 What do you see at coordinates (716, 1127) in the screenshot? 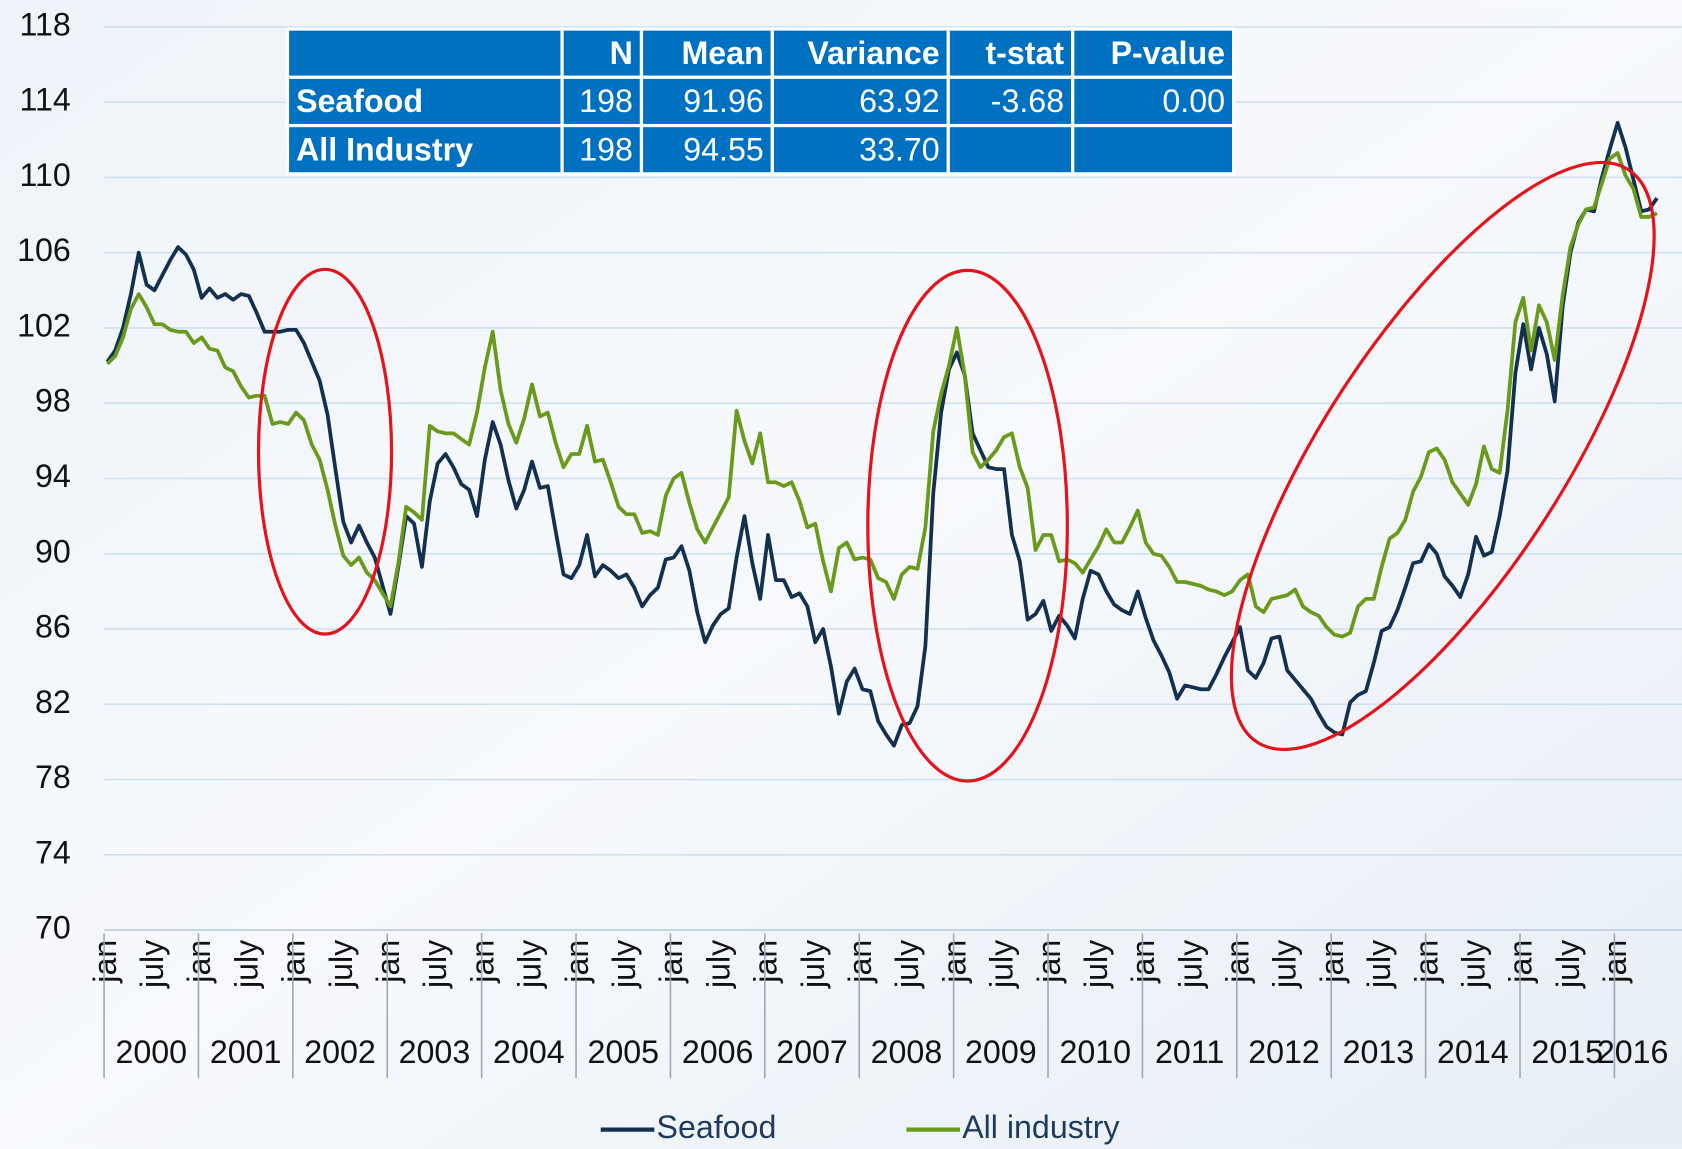
I see `legend-label: Seafood` at bounding box center [716, 1127].